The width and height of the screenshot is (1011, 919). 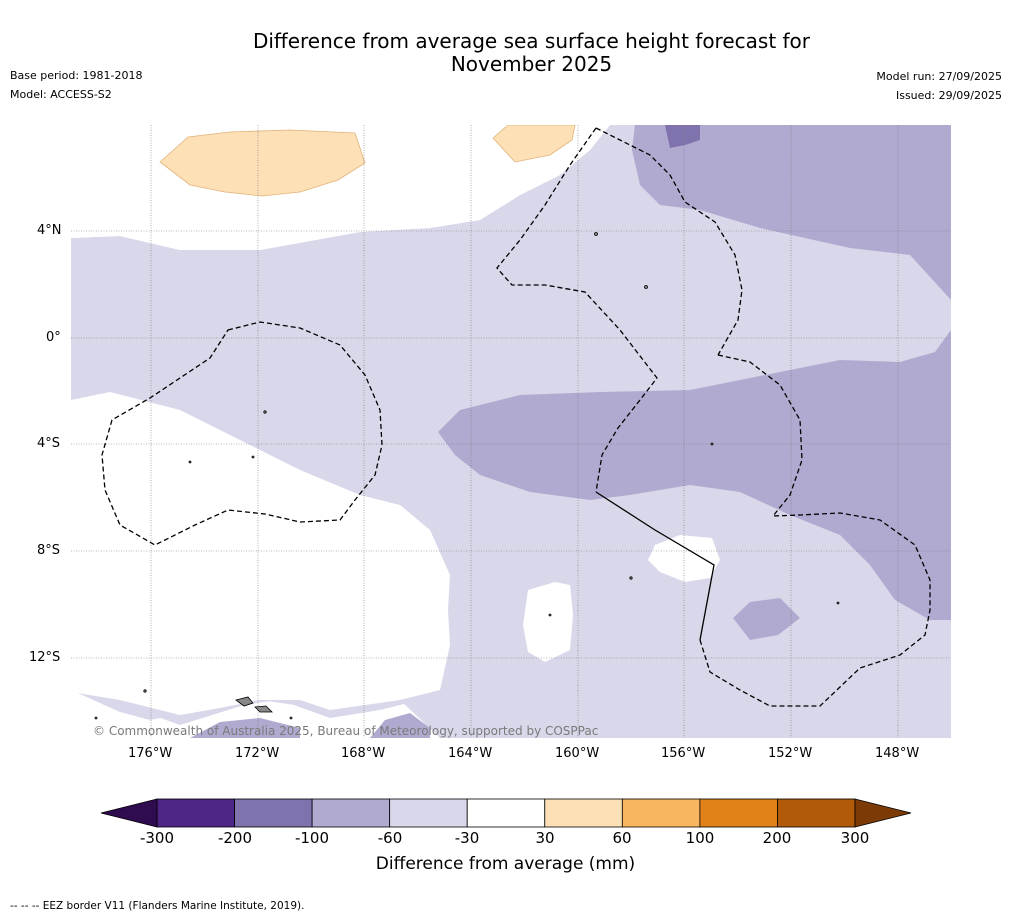 What do you see at coordinates (815, 530) in the screenshot?
I see `eez-border-line-islands-east` at bounding box center [815, 530].